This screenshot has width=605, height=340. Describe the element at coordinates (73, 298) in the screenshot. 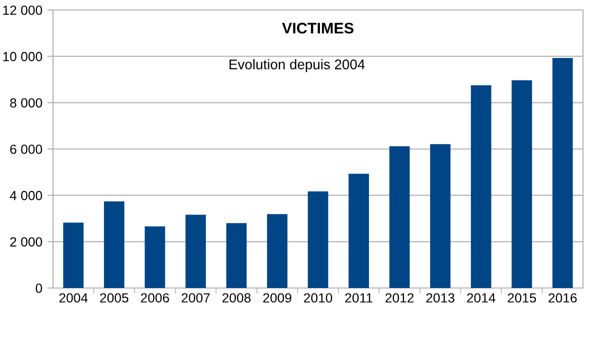

I see `x-tick-label: 2004` at that location.